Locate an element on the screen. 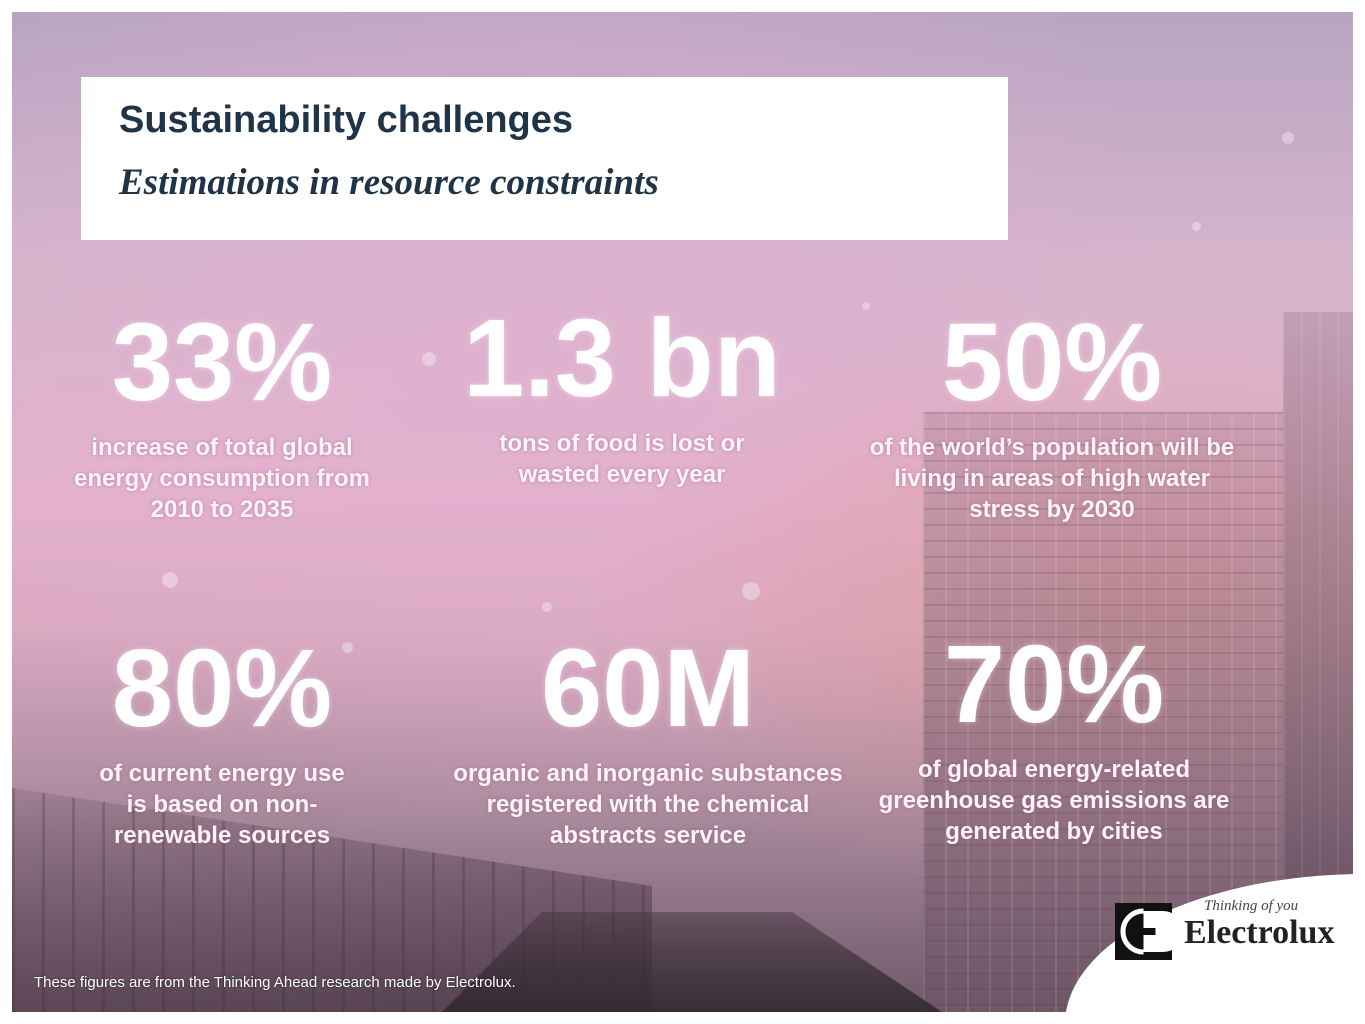 The width and height of the screenshot is (1365, 1024). slide-subtitle: Estimations in resource constraints is located at coordinates (389, 182).